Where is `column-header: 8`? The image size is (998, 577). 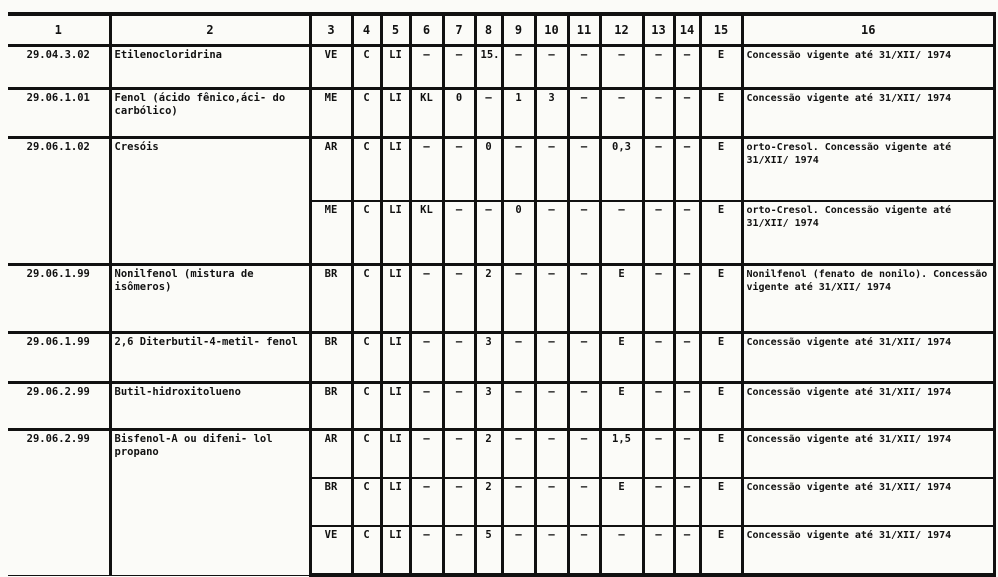 column-header: 8 is located at coordinates (488, 29).